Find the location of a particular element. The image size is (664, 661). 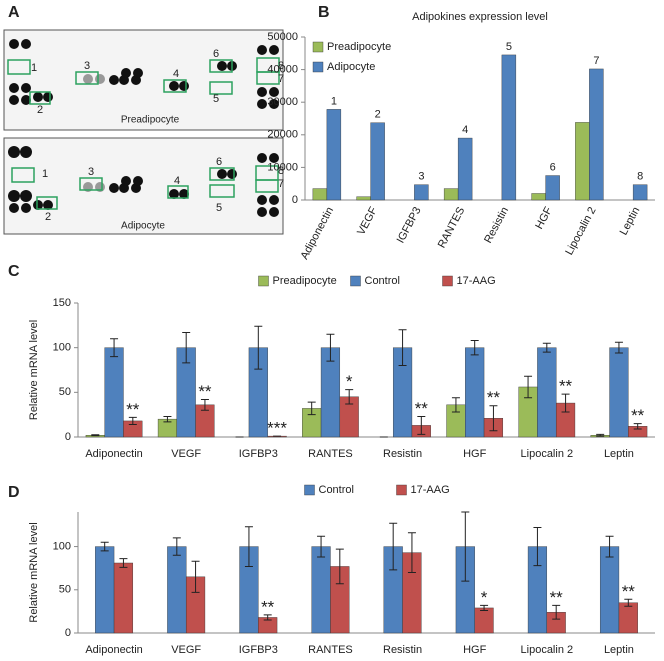

x-tick-label: IGFBP3 is located at coordinates (258, 454).